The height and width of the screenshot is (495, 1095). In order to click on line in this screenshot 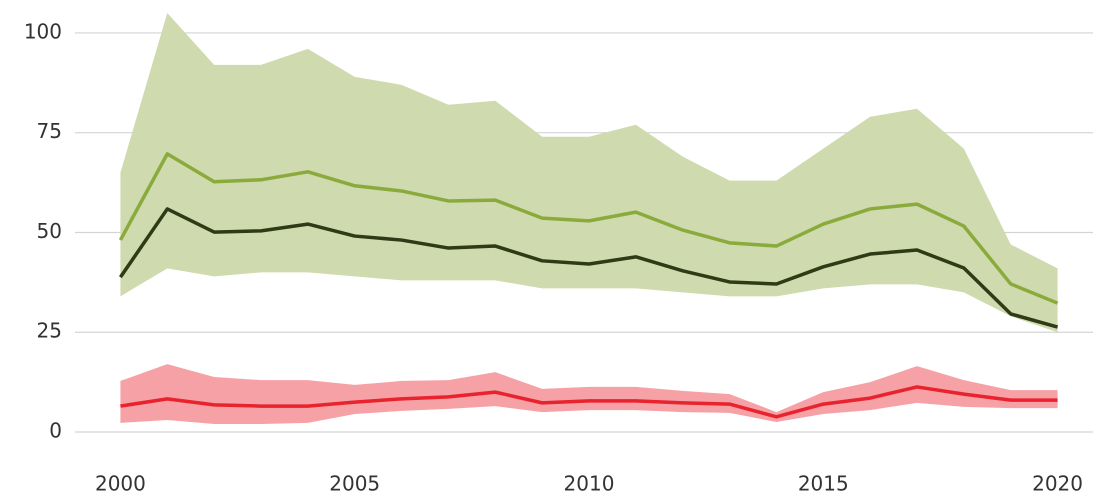, I will do `click(589, 402)`.